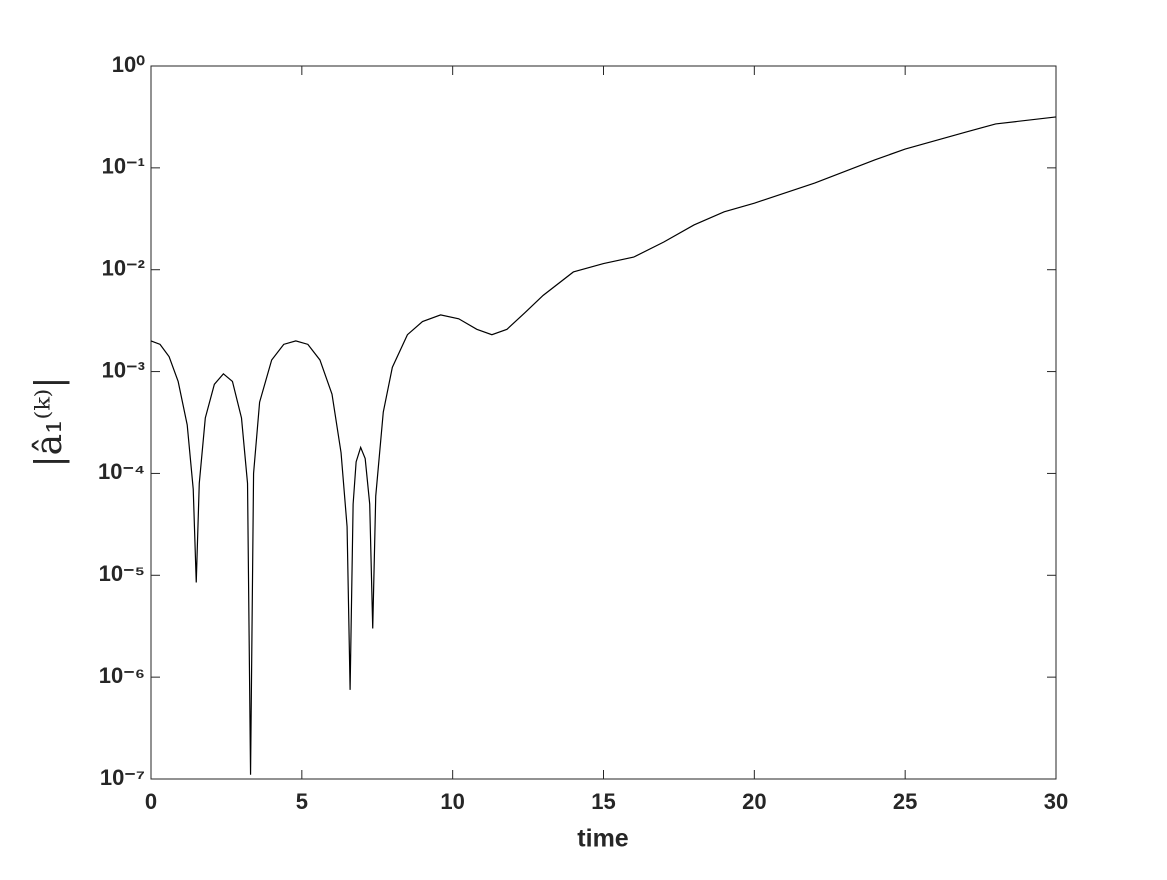 Image resolution: width=1167 pixels, height=880 pixels. Describe the element at coordinates (122, 675) in the screenshot. I see `y-tick-label: 10⁻⁶` at that location.